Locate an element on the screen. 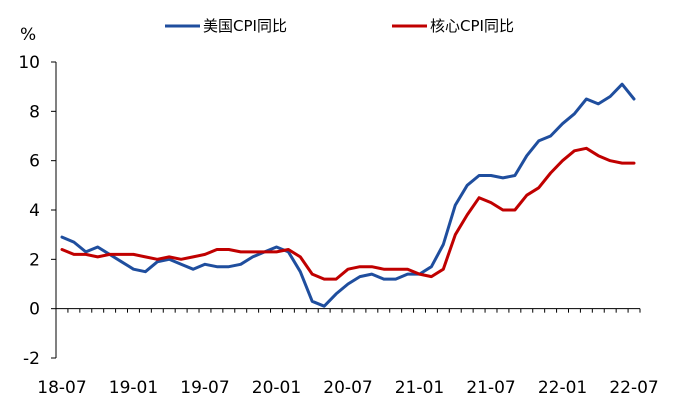 The image size is (683, 404). legend-label-series-1: 美国CPI同比 is located at coordinates (245, 26).